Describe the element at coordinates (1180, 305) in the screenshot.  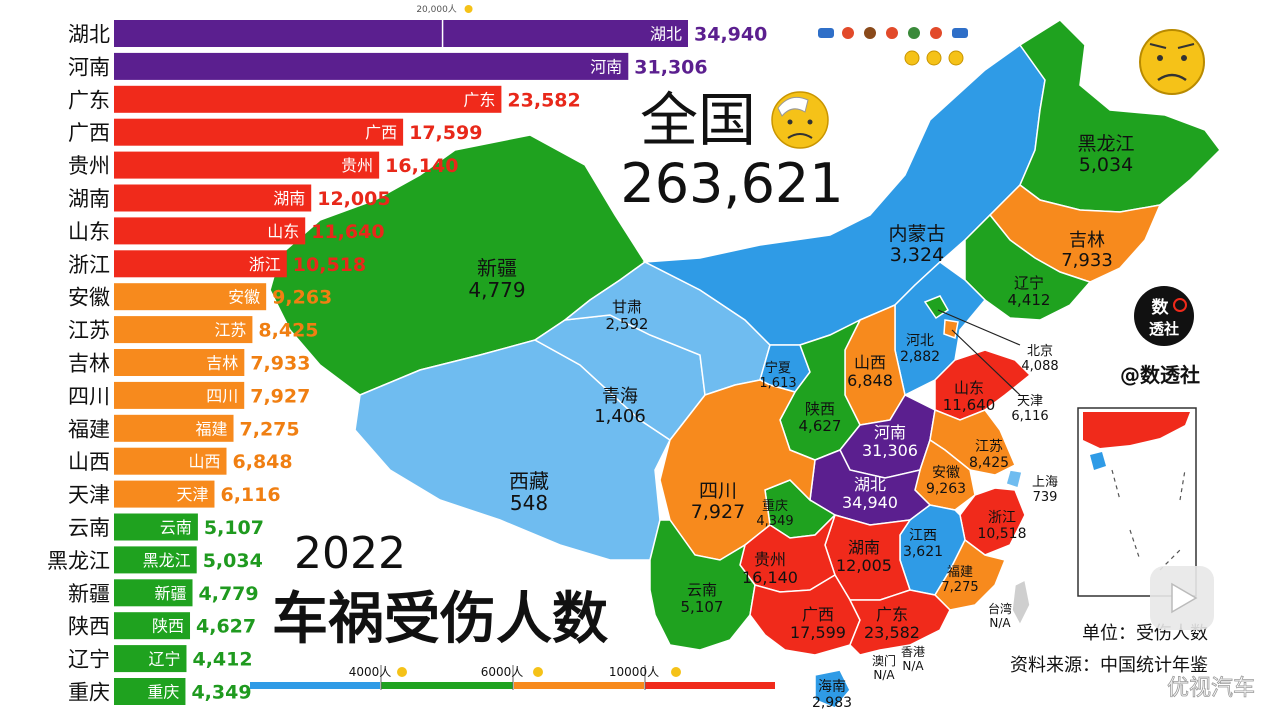
I see `magnifier-icon` at that location.